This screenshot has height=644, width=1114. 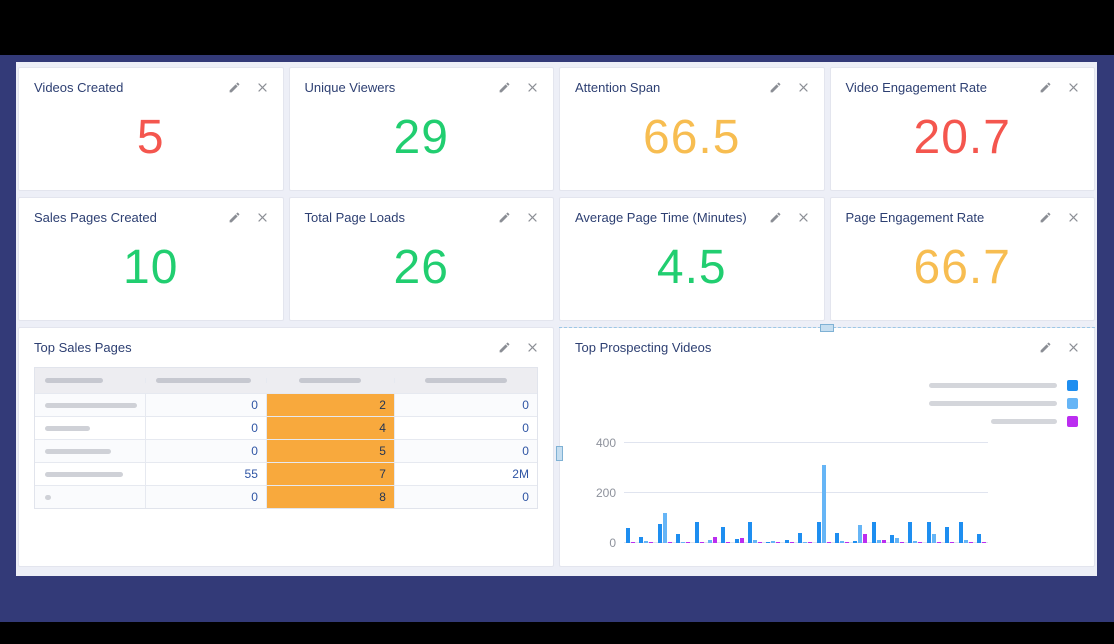 What do you see at coordinates (827, 341) in the screenshot?
I see `card-header: Top Prospecting Videos` at bounding box center [827, 341].